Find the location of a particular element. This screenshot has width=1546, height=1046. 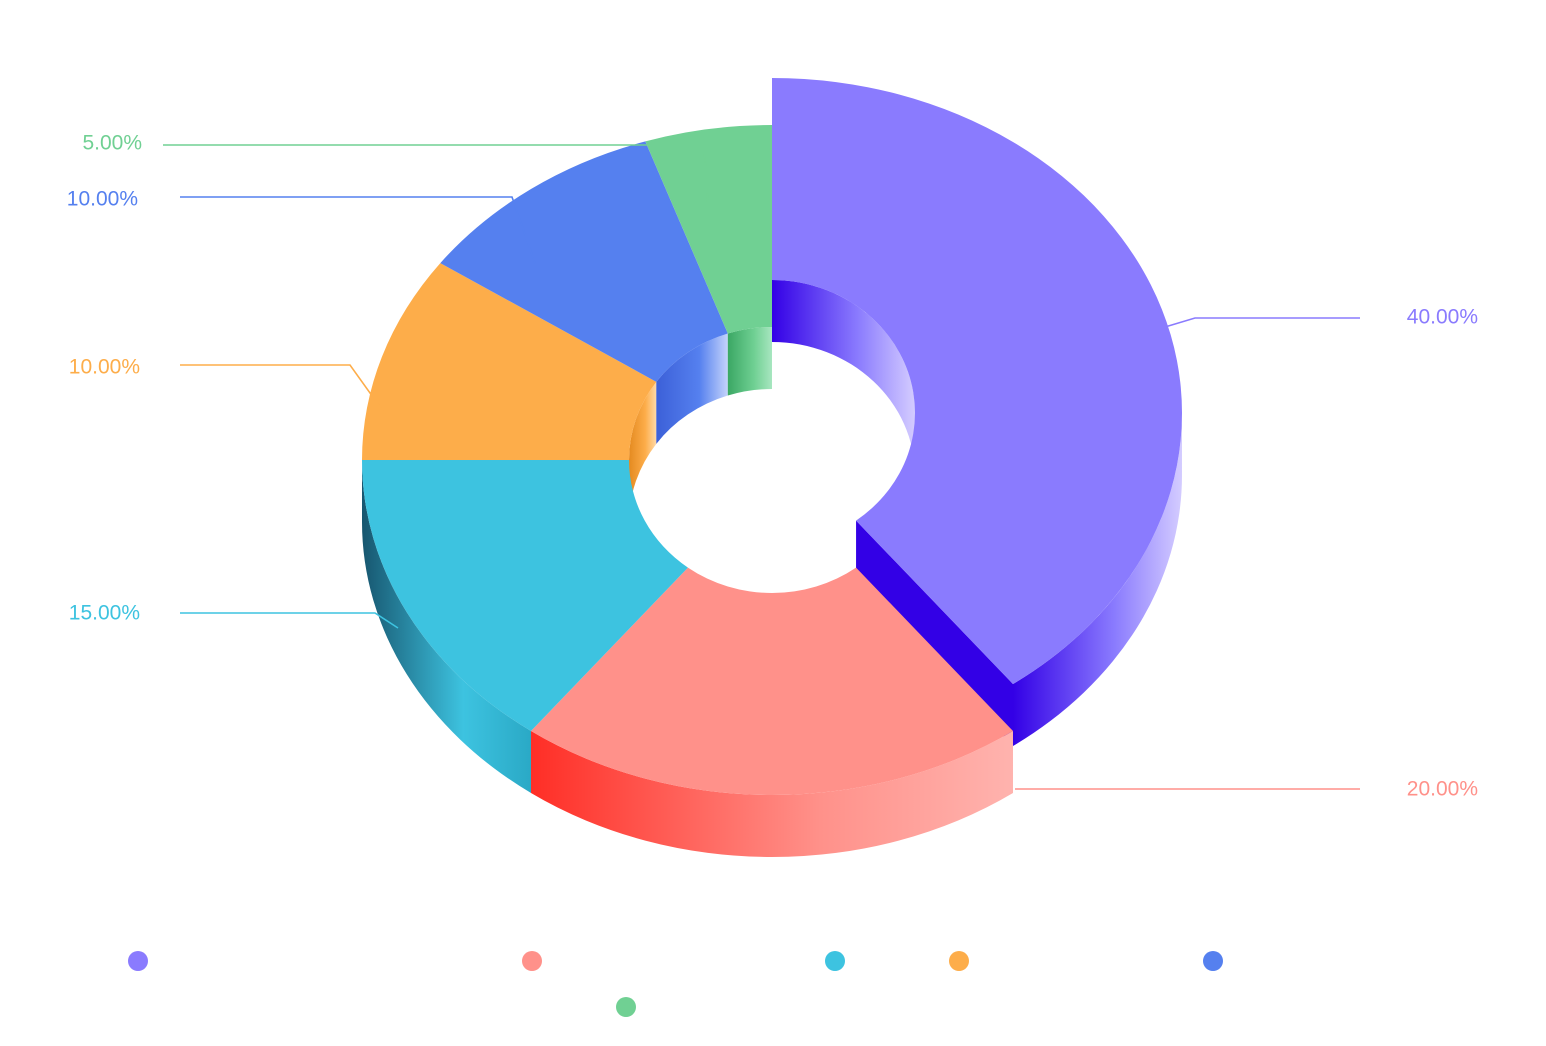

percent-label-0: 40.00% is located at coordinates (1442, 317).